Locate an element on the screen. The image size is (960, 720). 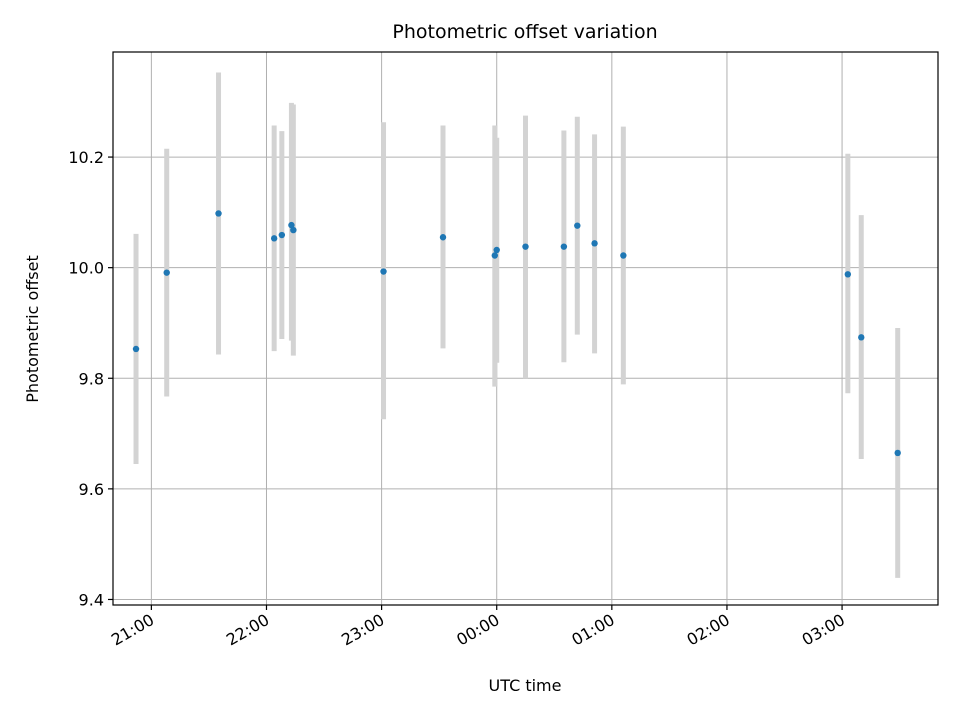
x-axis-label: UTC time is located at coordinates (525, 685).